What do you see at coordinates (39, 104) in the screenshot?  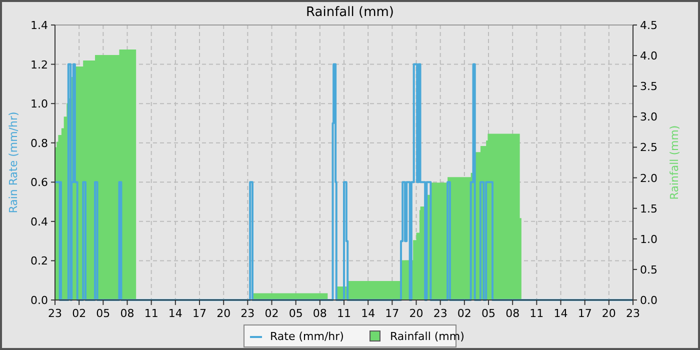 I see `y-tick-label: 1.0` at bounding box center [39, 104].